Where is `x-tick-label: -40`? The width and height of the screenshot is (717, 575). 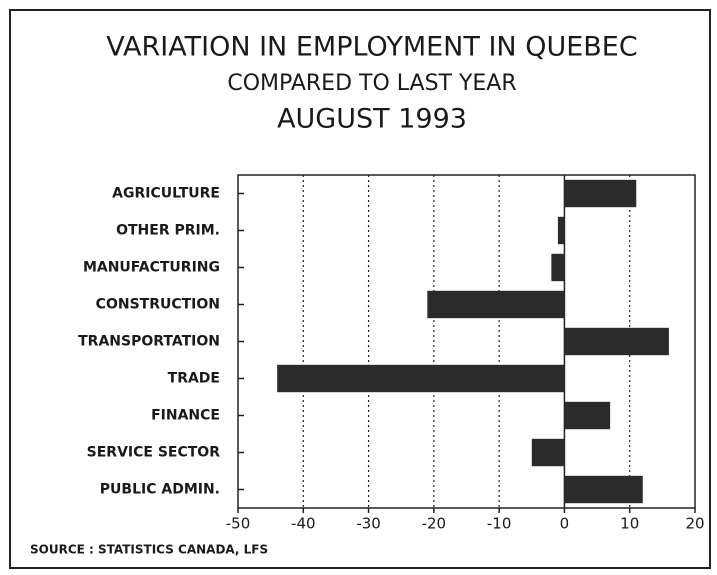
x-tick-label: -40 is located at coordinates (303, 524).